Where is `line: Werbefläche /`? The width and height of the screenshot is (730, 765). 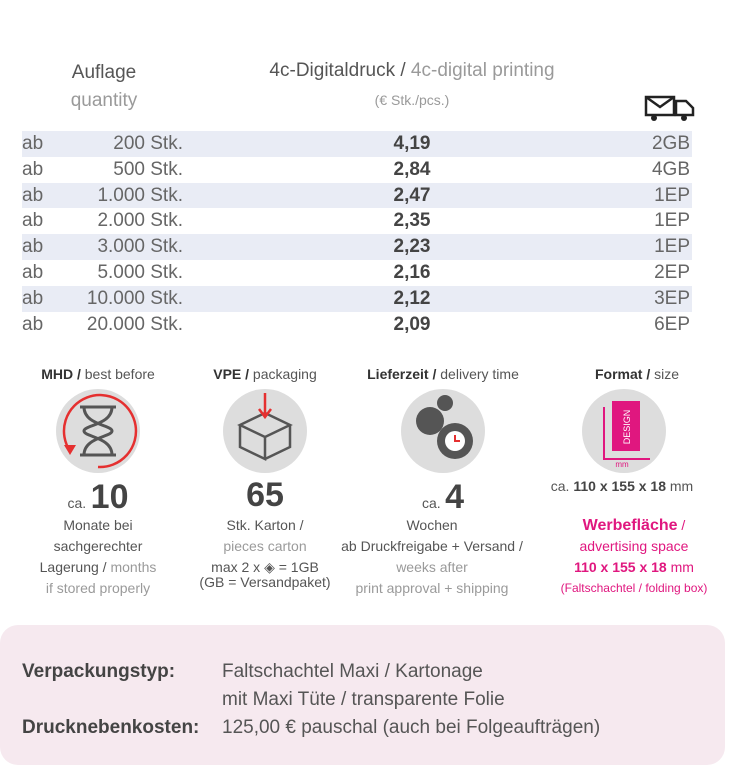 line: Werbefläche / is located at coordinates (634, 525).